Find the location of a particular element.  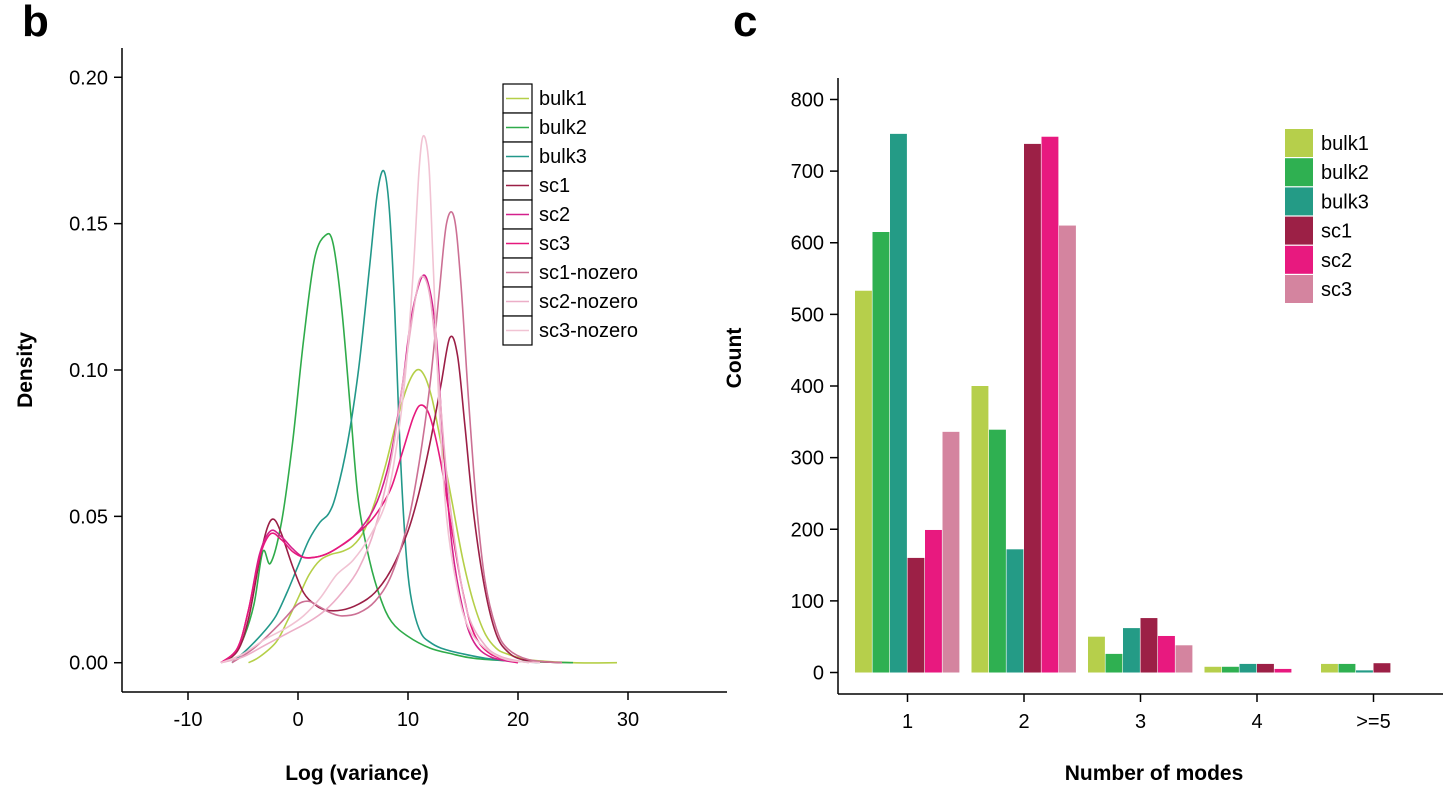

legend-entry-sc1-nozero: sc1-nozero is located at coordinates (570, 272).